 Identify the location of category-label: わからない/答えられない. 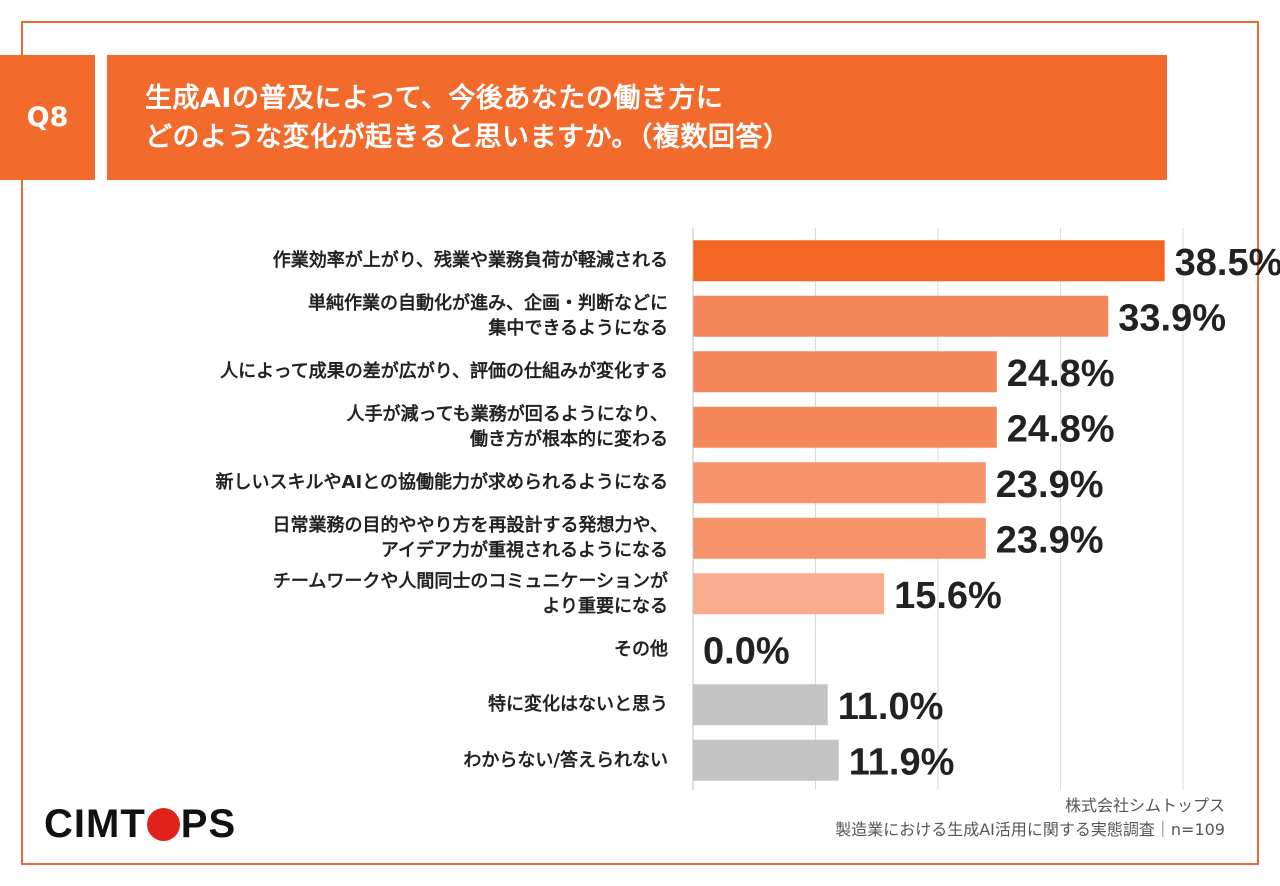
(565, 760).